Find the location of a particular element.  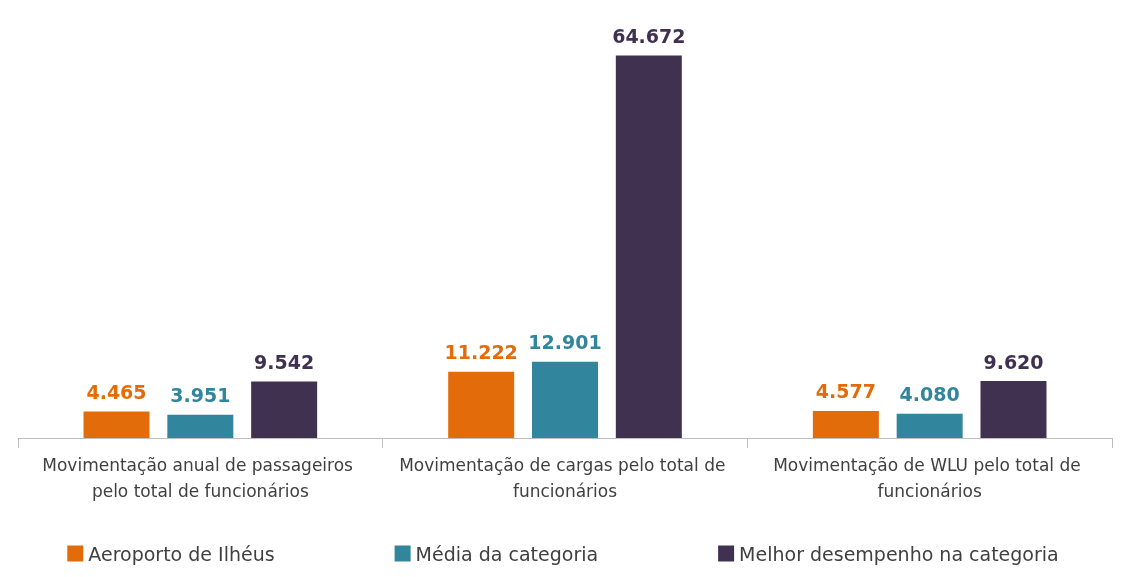

x-tick-label: Movimentação de cargas pelo total de funcionários is located at coordinates (565, 478).